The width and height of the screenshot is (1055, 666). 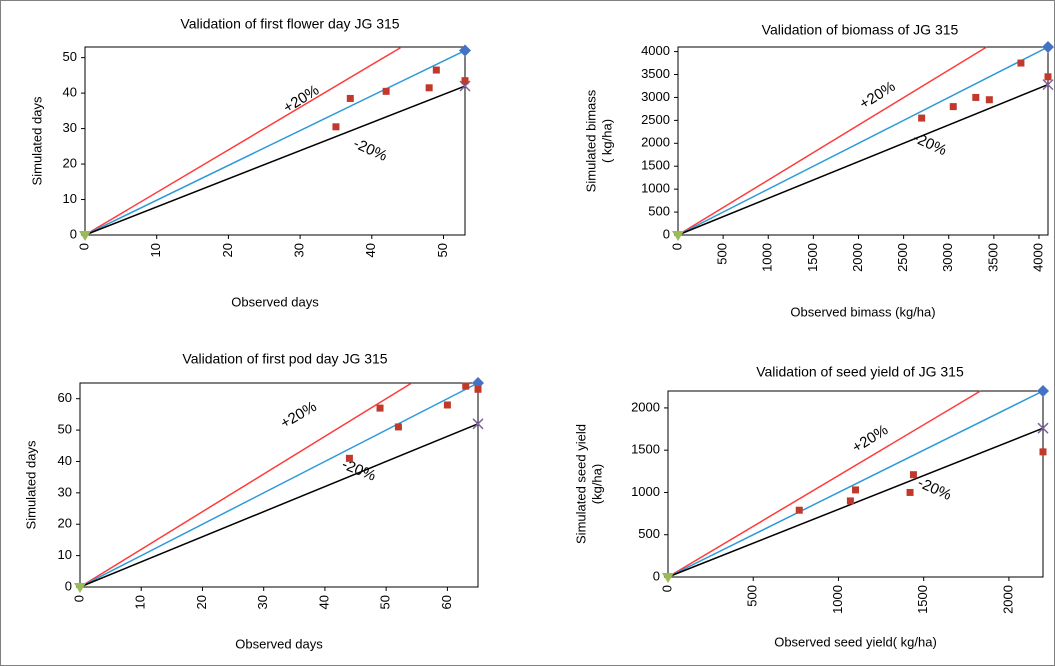 What do you see at coordinates (284, 359) in the screenshot?
I see `chart-title: Validation of first pod day JG 315` at bounding box center [284, 359].